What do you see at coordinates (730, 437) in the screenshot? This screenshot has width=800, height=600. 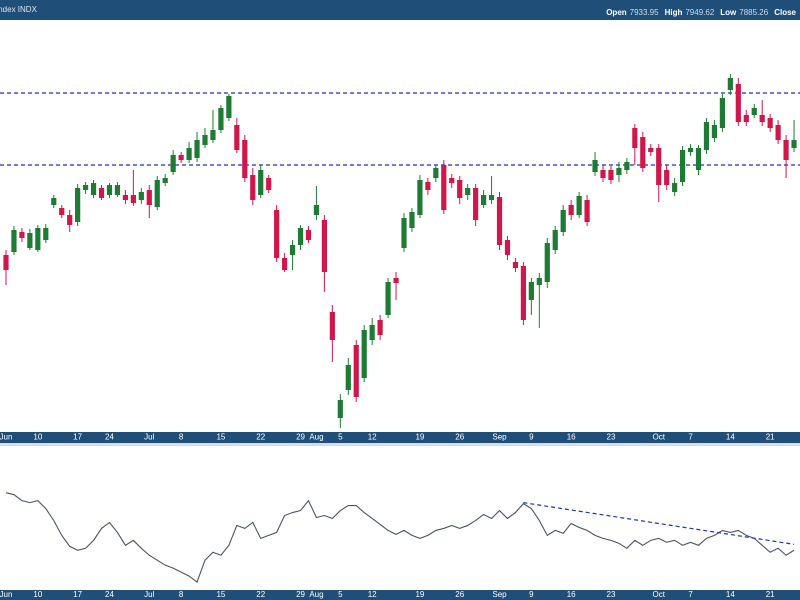 I see `x-tick-label: 14` at bounding box center [730, 437].